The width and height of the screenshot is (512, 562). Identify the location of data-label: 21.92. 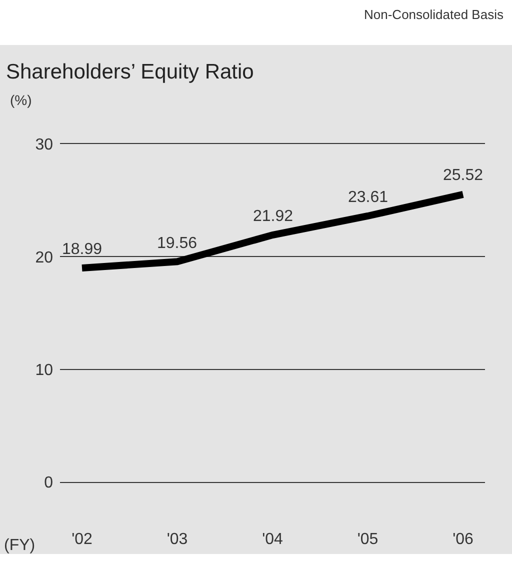
(273, 216).